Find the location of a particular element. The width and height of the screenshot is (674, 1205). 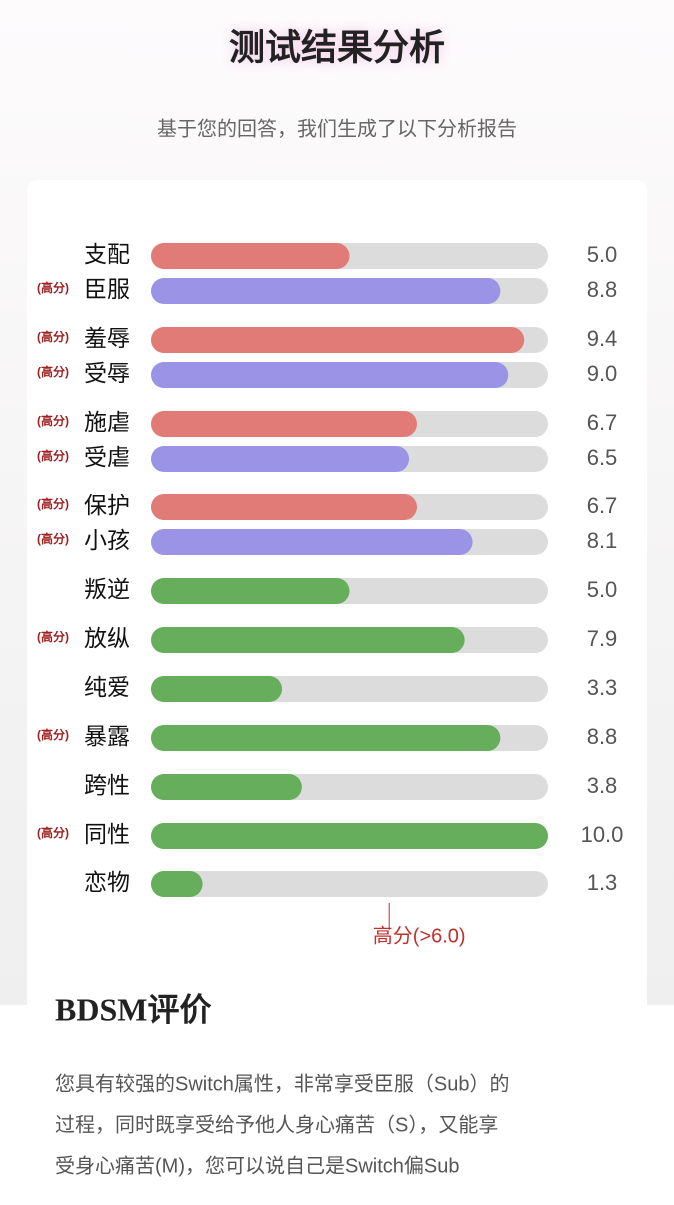

category-label: 支配 is located at coordinates (107, 254).